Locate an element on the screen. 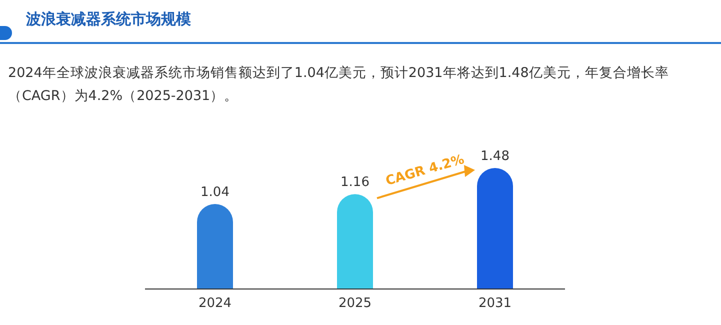 The height and width of the screenshot is (325, 721). chart-title: 波浪衰减器系统市场规模 is located at coordinates (108, 19).